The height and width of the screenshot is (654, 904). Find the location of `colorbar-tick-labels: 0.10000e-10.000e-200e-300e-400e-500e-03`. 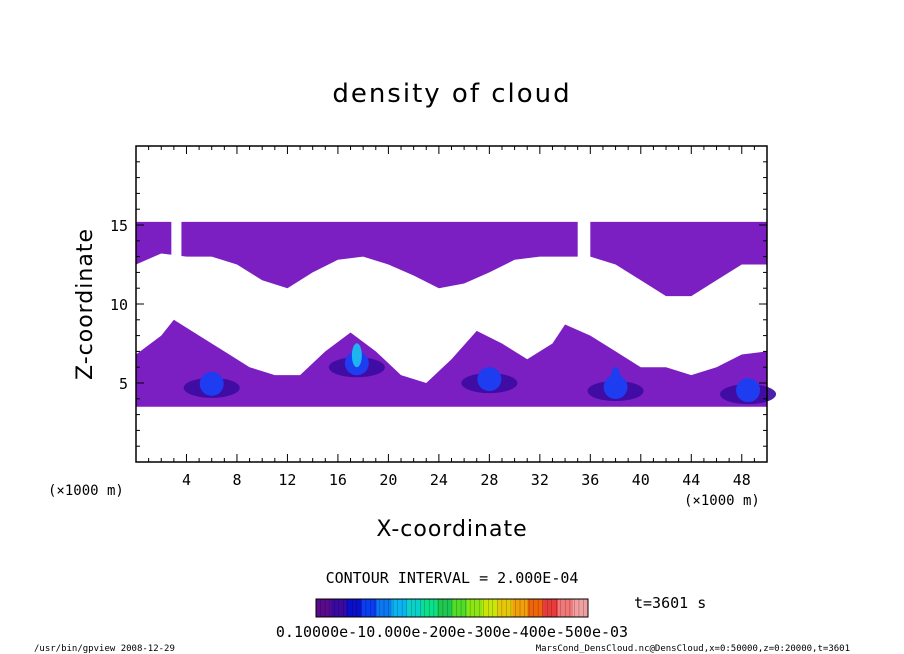

colorbar-tick-labels: 0.10000e-10.000e-200e-300e-400e-500e-03 is located at coordinates (452, 632).